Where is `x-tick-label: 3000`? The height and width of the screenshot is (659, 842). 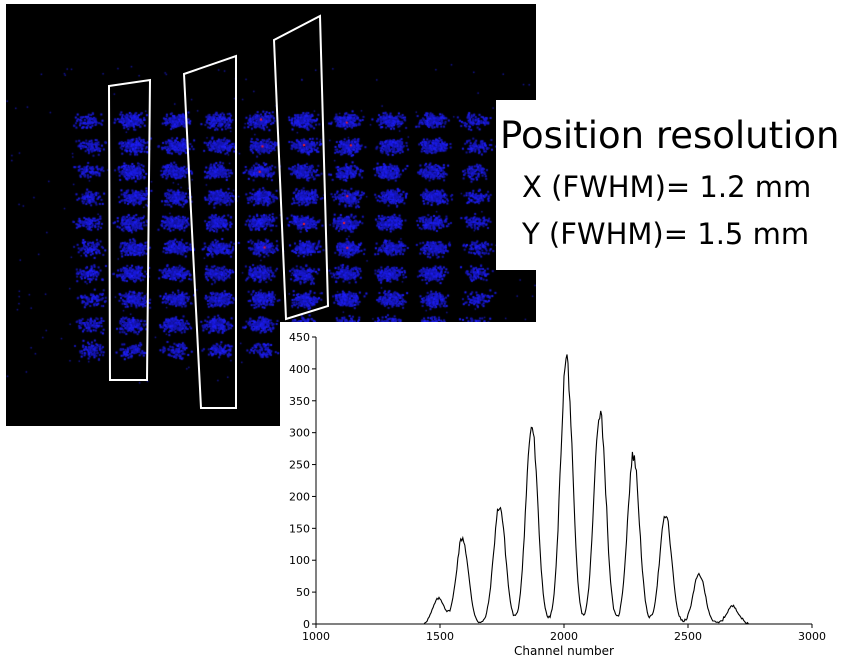
x-tick-label: 3000 is located at coordinates (812, 636).